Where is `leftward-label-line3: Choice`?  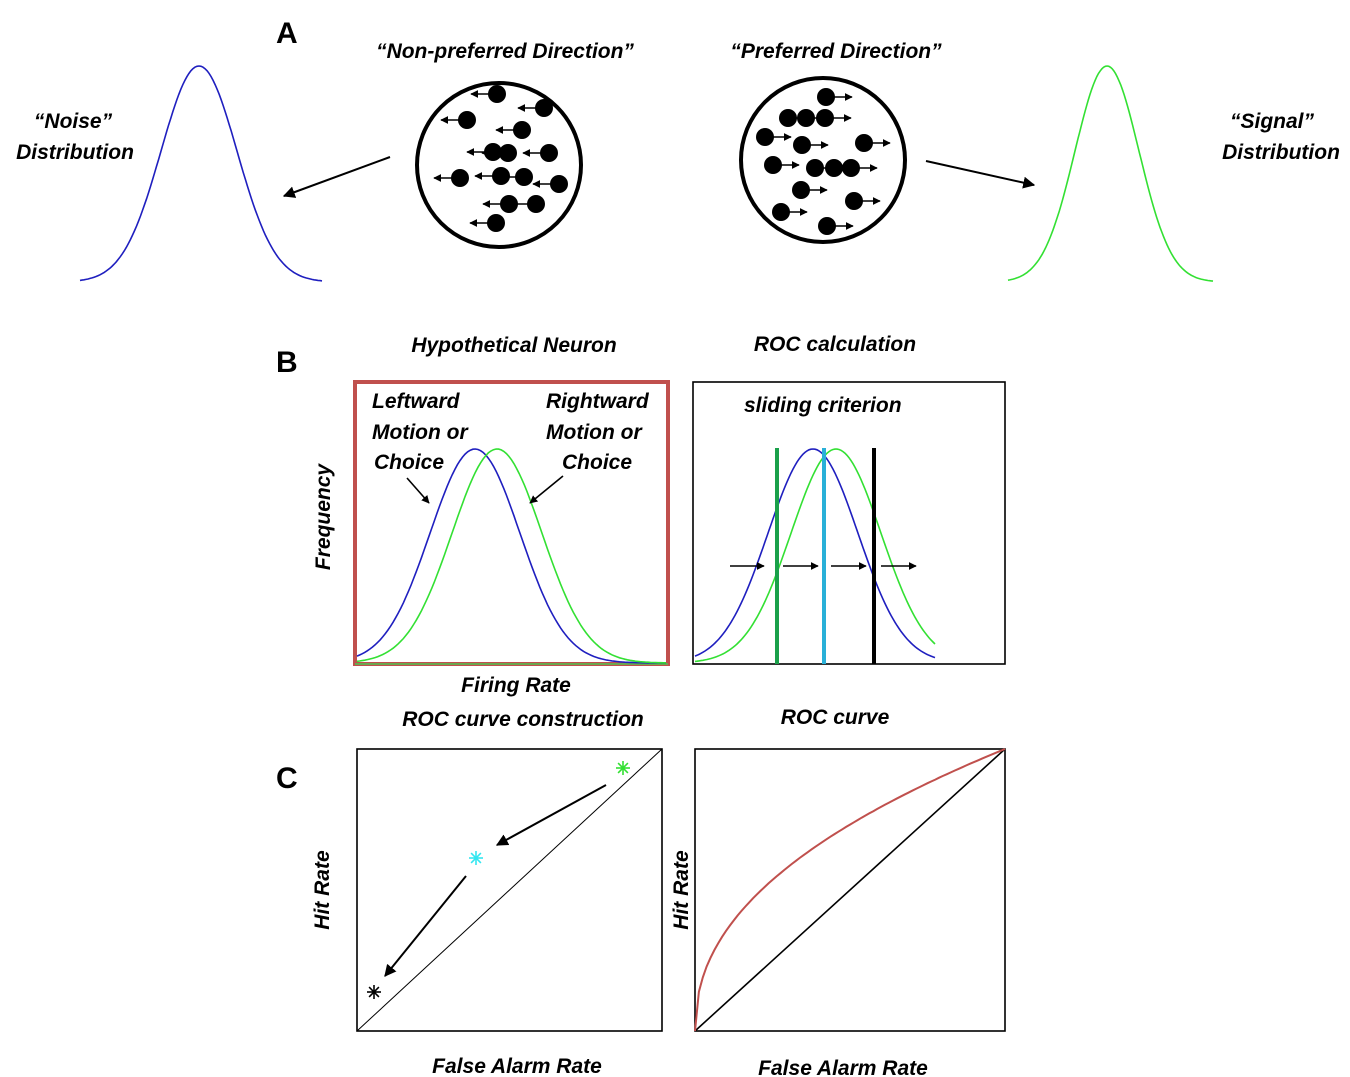
leftward-label-line3: Choice is located at coordinates (409, 462).